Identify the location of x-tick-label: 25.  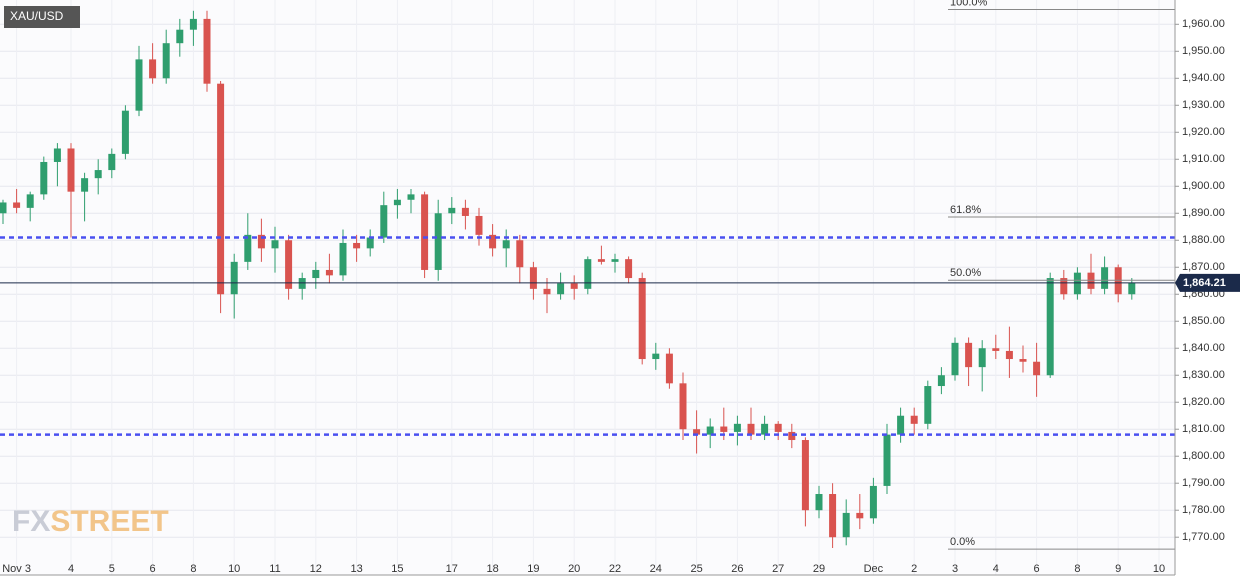
(696, 569).